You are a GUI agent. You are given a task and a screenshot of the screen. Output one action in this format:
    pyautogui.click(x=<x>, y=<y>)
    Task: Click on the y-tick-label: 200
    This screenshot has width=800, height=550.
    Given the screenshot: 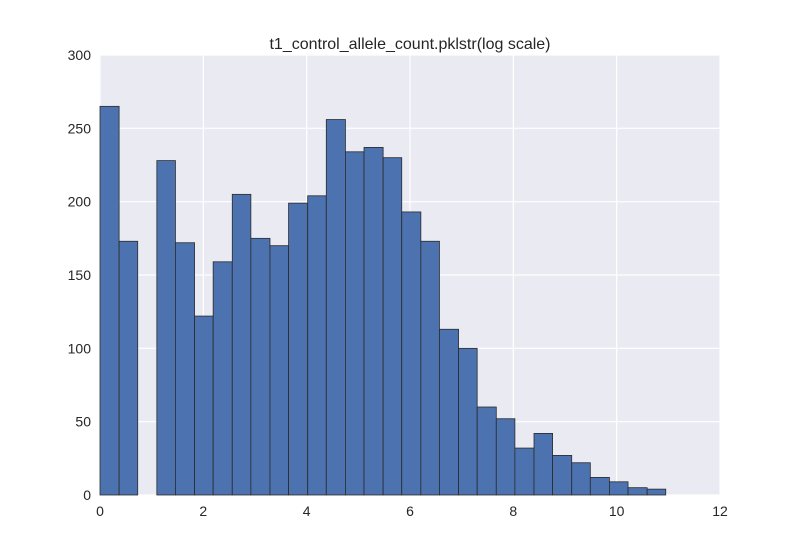 What is the action you would take?
    pyautogui.click(x=80, y=202)
    